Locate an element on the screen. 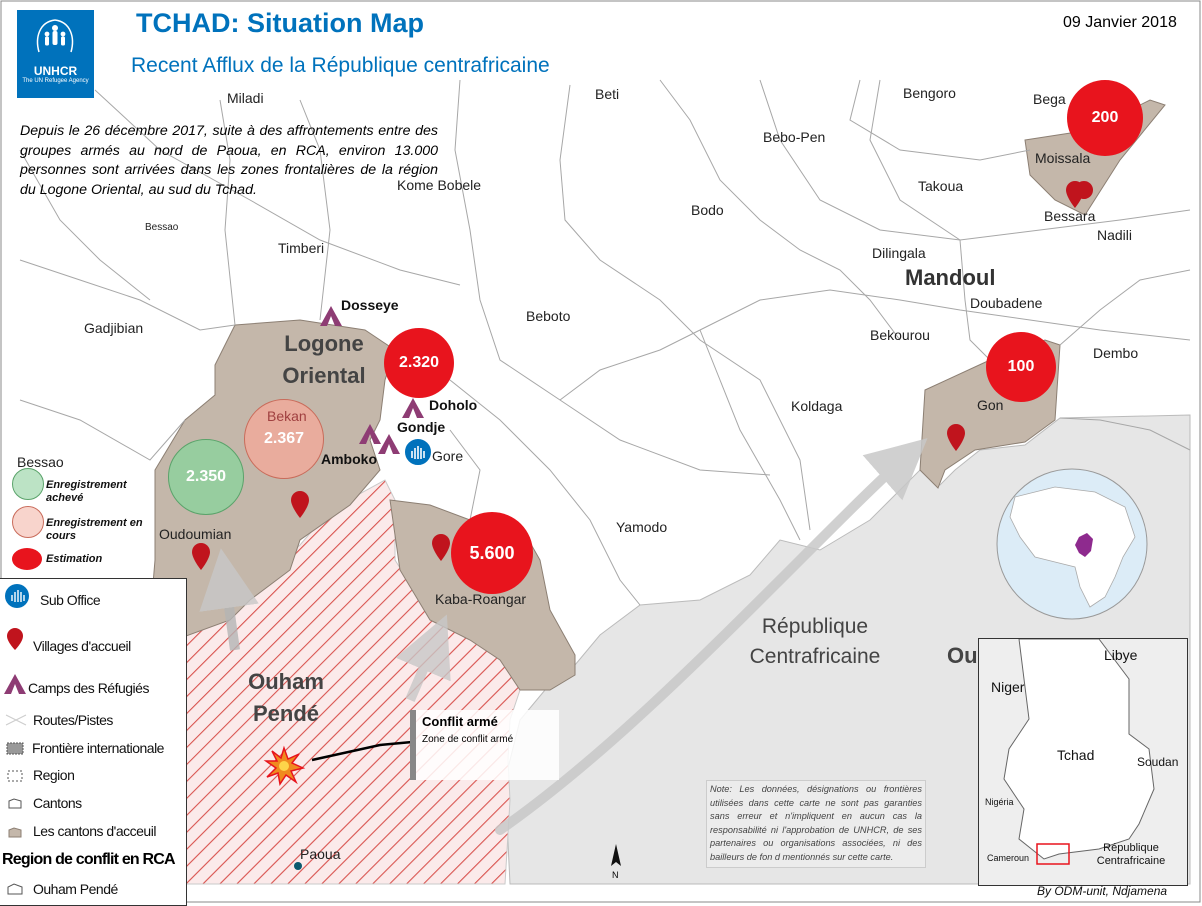 The image size is (1202, 906). conflict-burst-icon is located at coordinates (284, 765).